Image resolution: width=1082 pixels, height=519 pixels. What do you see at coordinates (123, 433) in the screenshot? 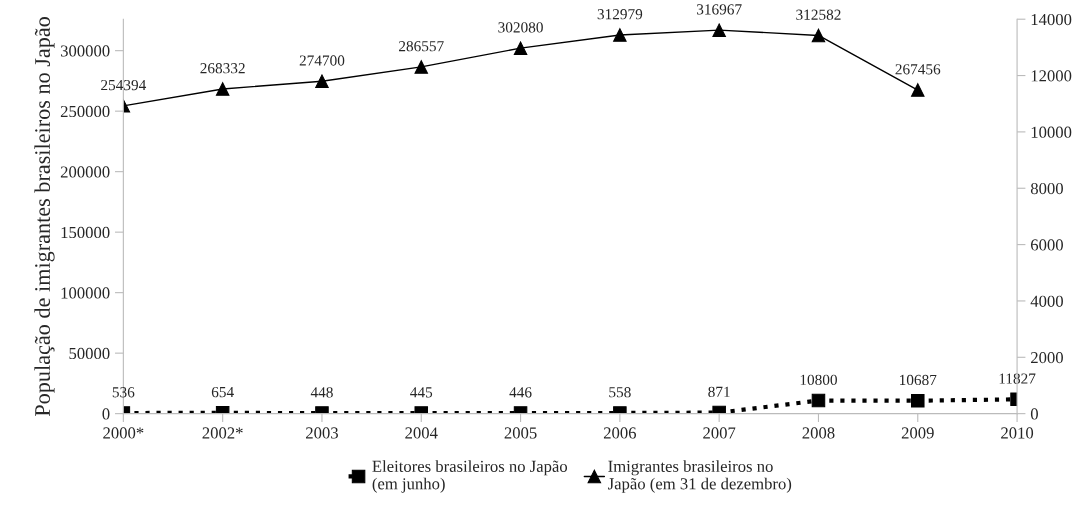
I see `x-tick-label: 2000*` at bounding box center [123, 433].